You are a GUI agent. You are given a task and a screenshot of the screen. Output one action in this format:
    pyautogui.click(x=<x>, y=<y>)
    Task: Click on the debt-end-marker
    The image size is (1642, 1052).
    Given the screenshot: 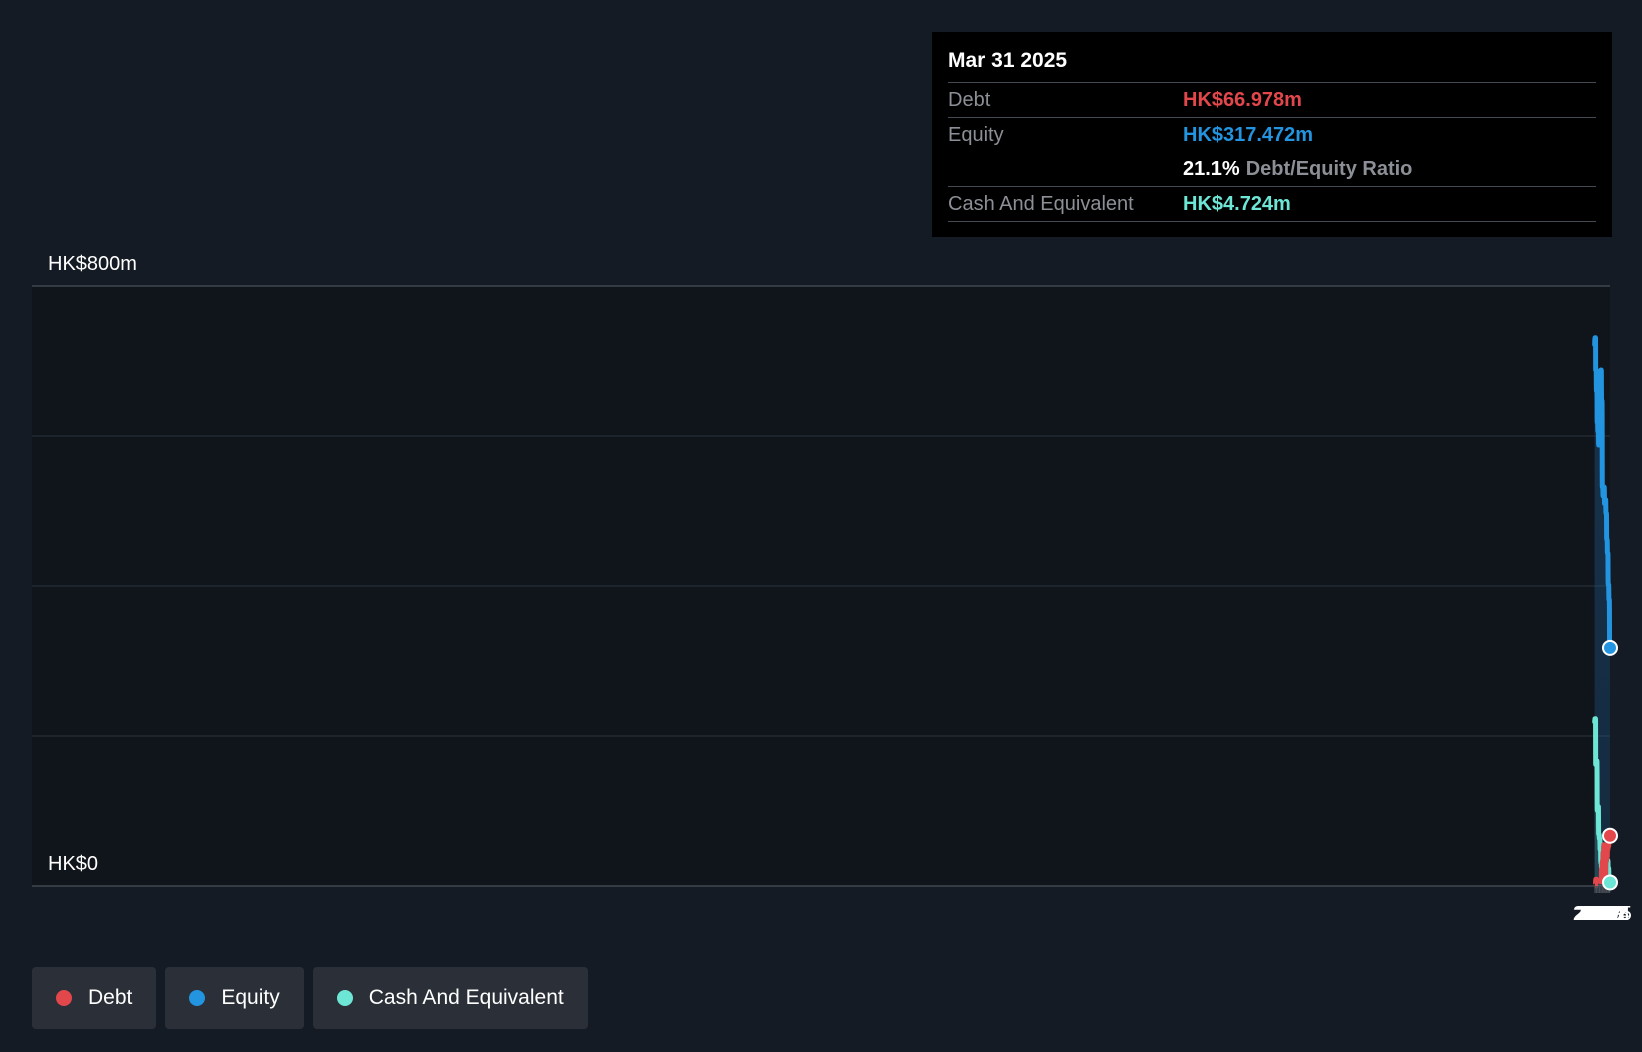 What is the action you would take?
    pyautogui.click(x=1610, y=835)
    